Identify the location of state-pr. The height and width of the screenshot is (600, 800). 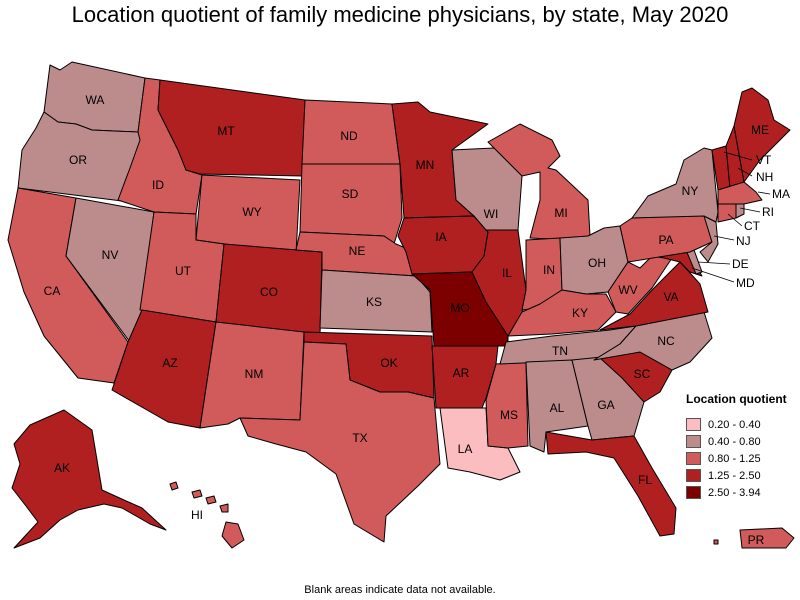
(754, 538).